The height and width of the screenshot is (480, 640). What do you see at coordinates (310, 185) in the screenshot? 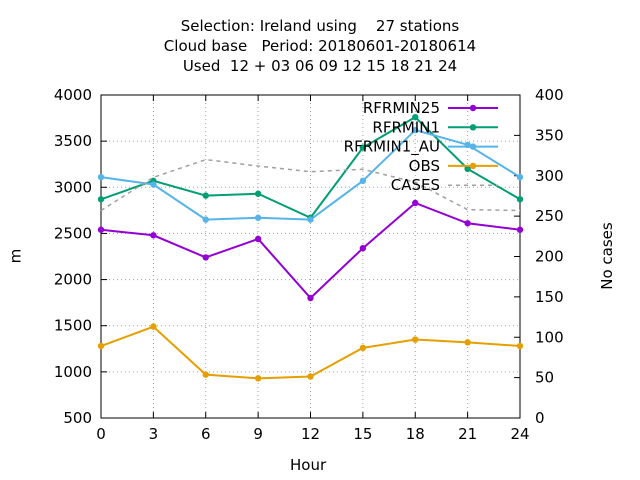
I see `series-line-cases` at bounding box center [310, 185].